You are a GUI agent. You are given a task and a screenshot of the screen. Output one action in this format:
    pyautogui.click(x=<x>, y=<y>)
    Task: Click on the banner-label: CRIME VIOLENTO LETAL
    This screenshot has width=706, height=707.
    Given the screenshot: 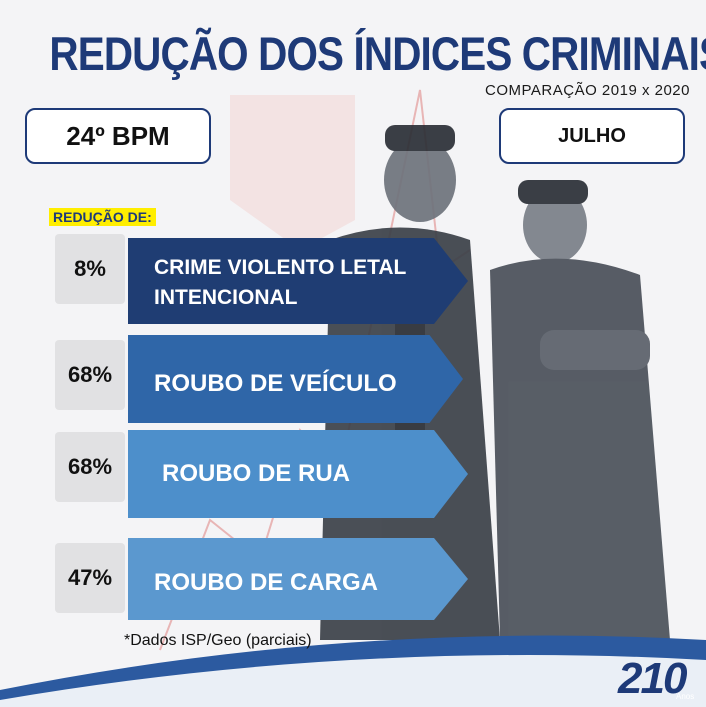 What is the action you would take?
    pyautogui.click(x=280, y=267)
    